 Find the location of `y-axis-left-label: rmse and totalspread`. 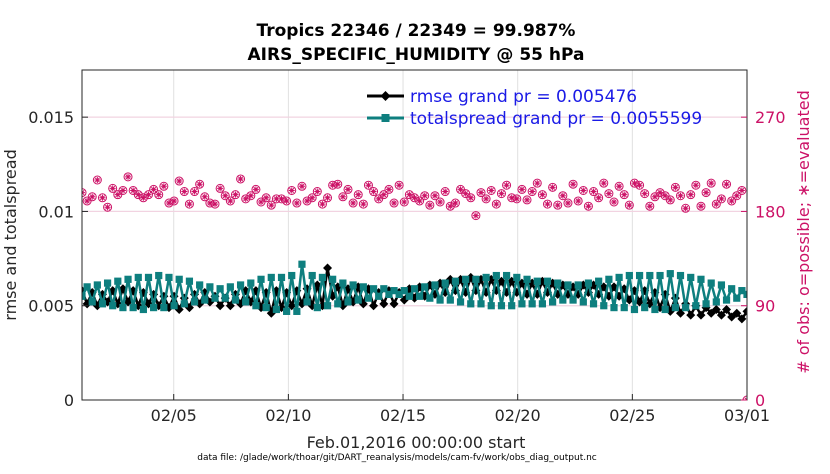

y-axis-left-label: rmse and totalspread is located at coordinates (10, 234).